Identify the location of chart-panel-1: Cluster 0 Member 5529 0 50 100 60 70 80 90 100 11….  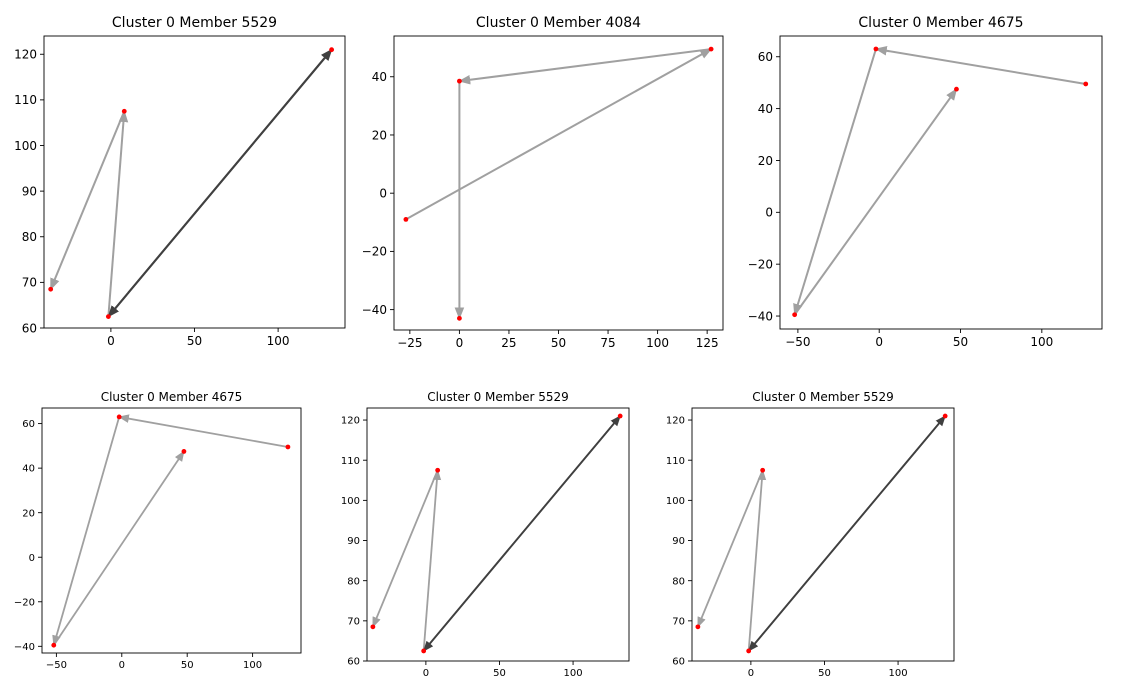
(180, 181).